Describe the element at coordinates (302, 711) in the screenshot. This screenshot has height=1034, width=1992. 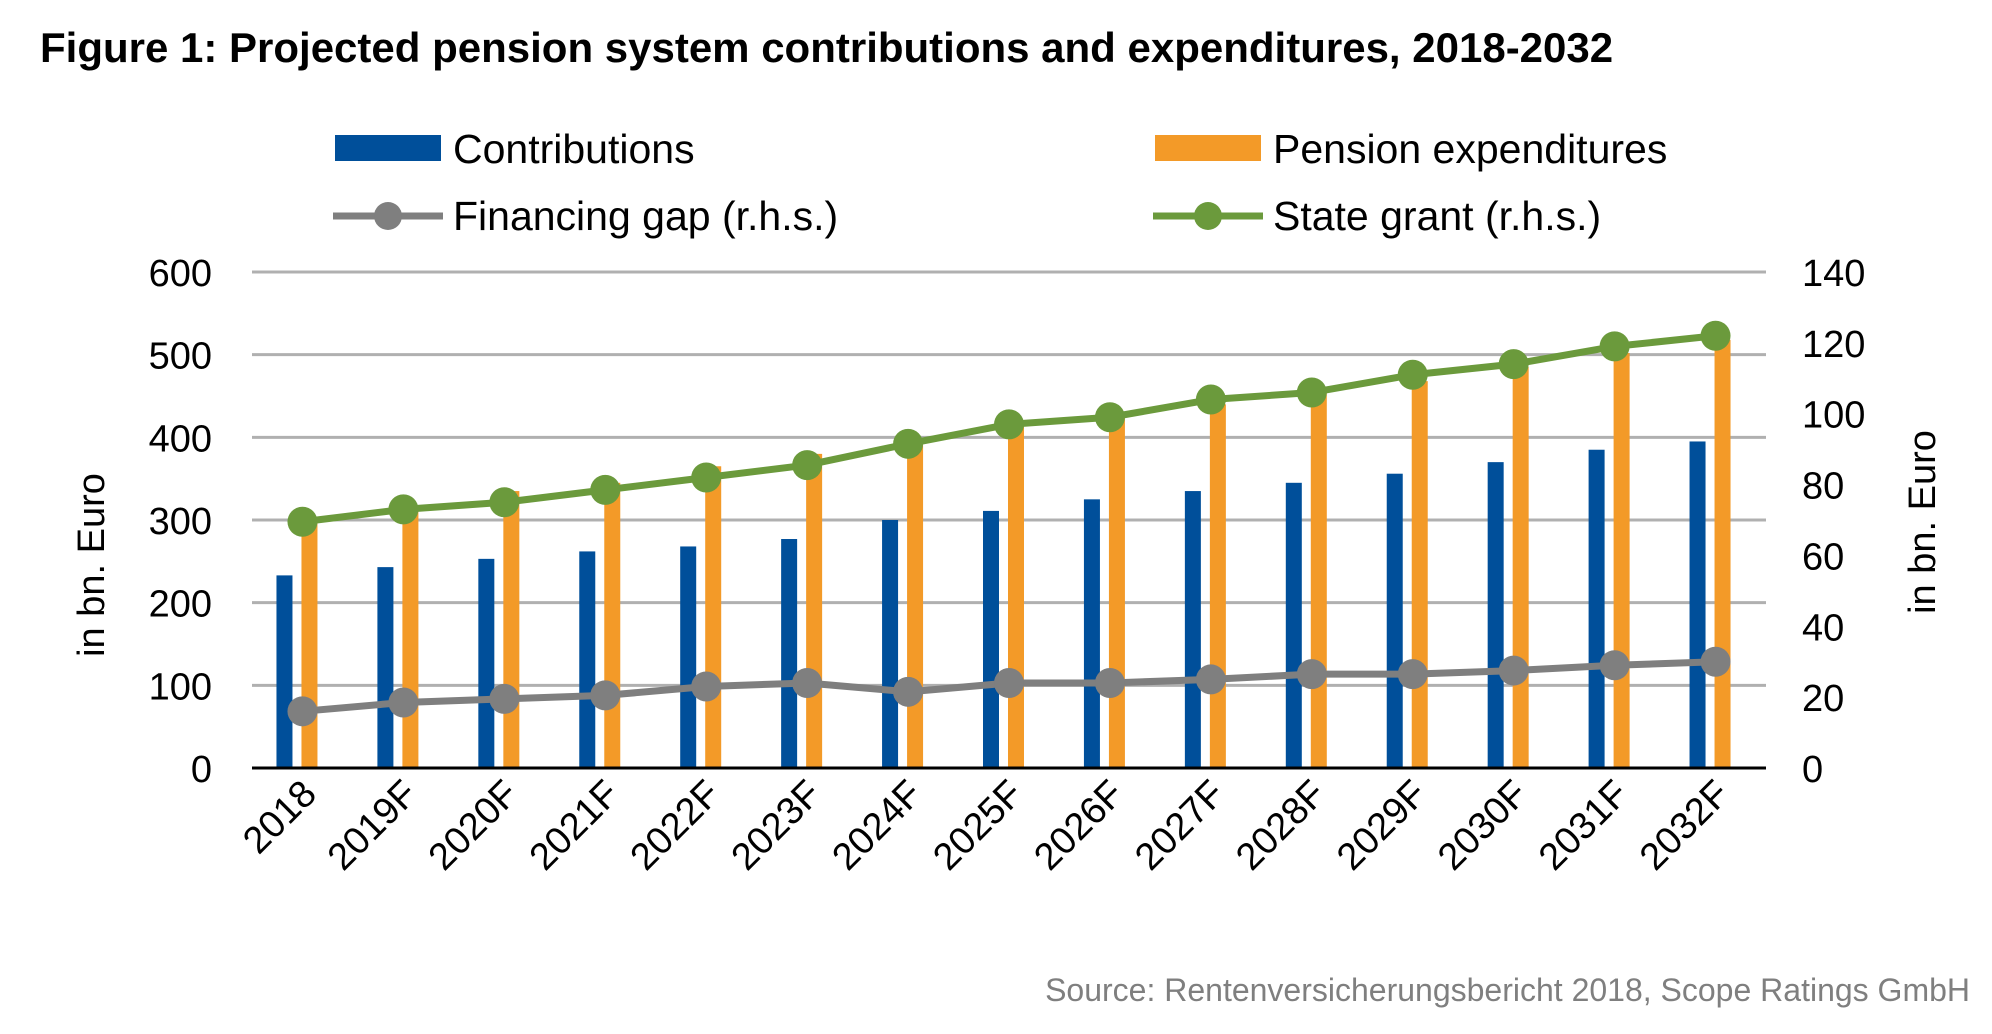
I see `point-financing-gap-2018` at that location.